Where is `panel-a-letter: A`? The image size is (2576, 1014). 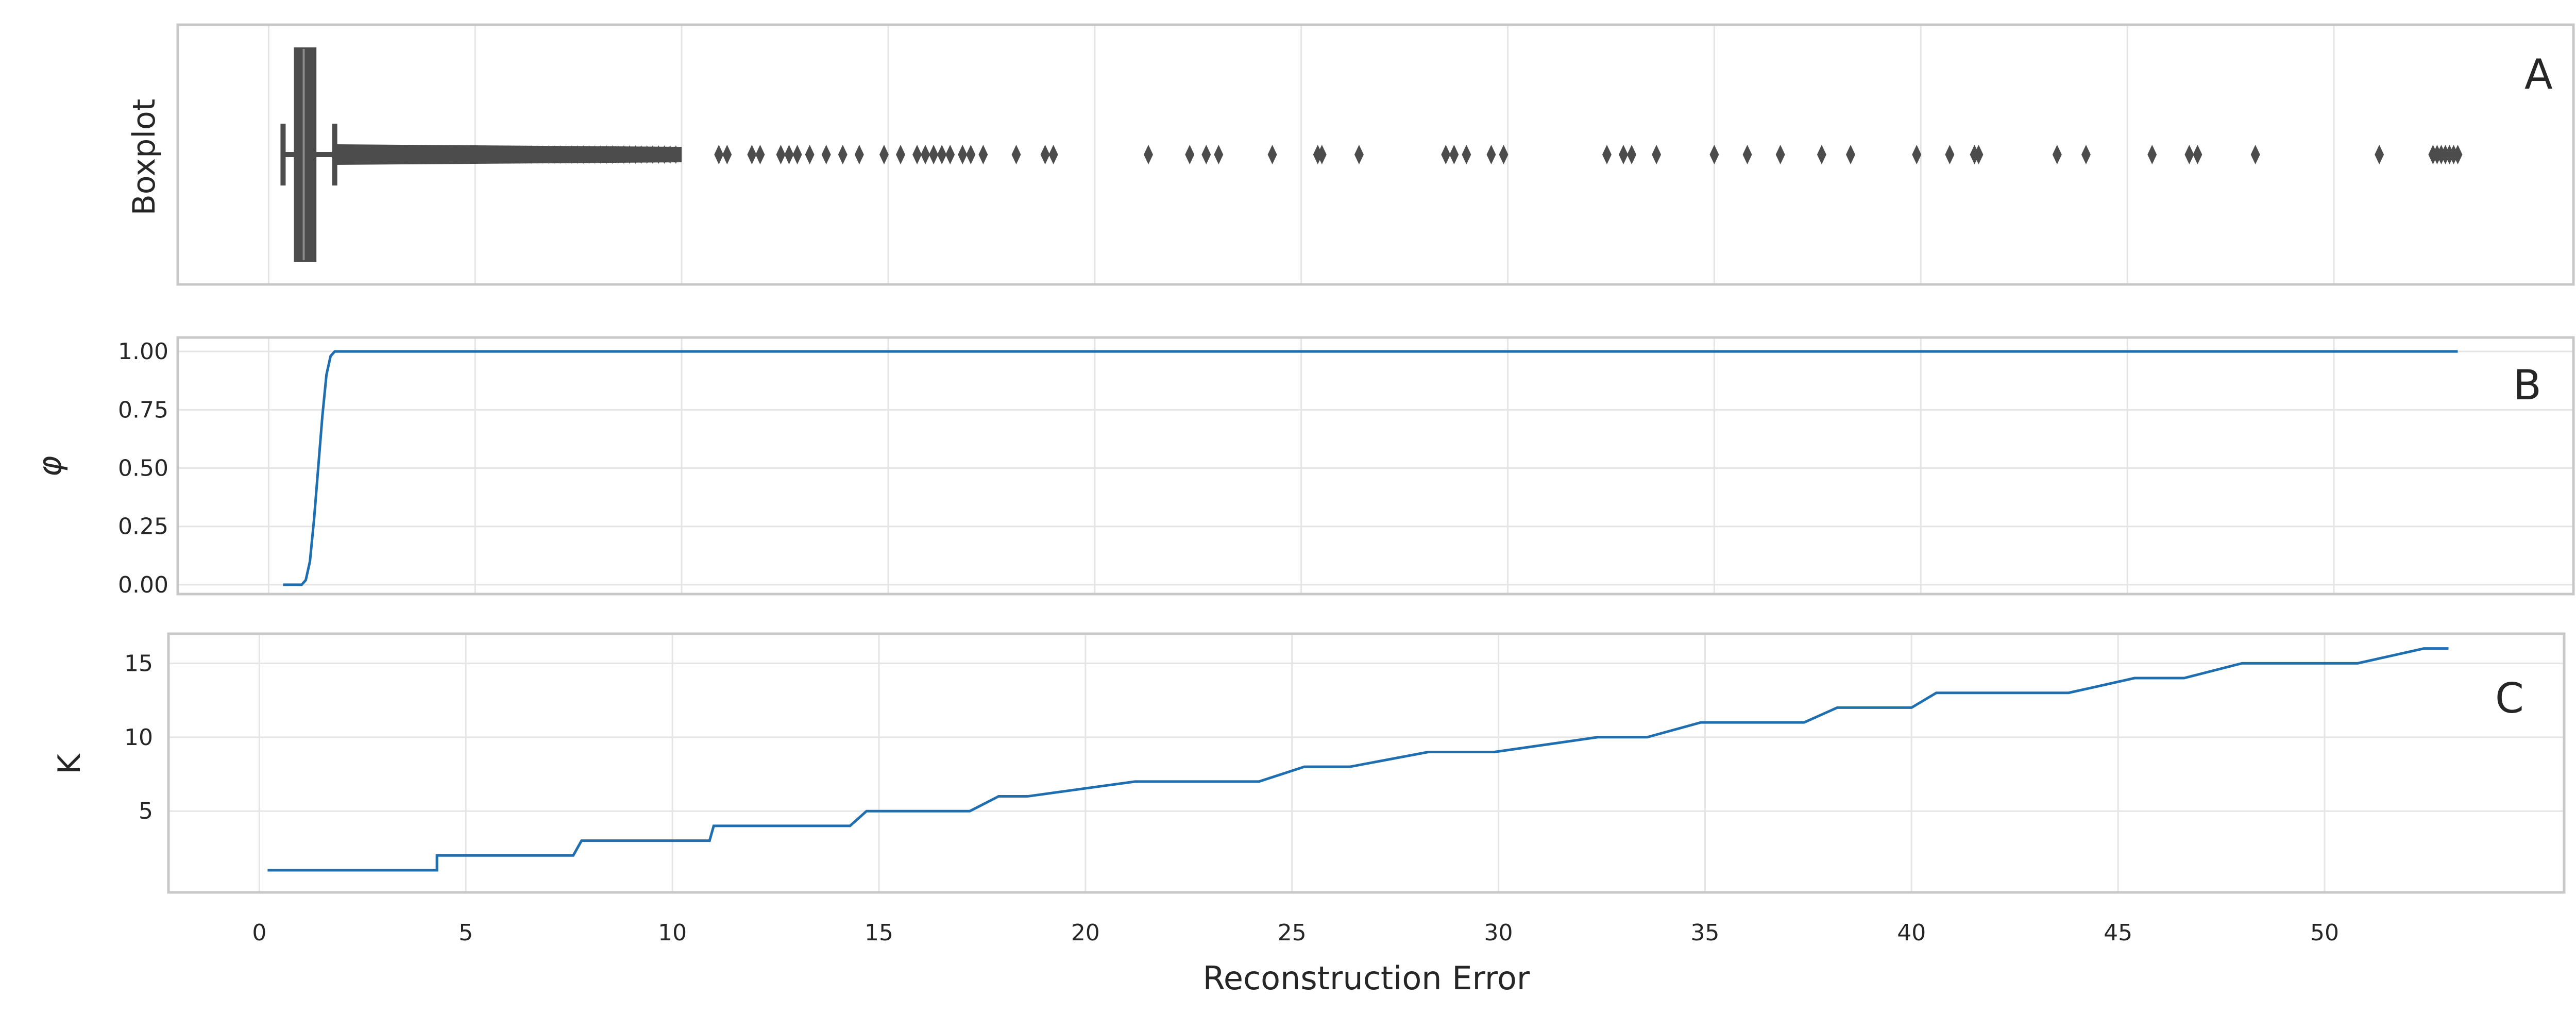 panel-a-letter: A is located at coordinates (2538, 74).